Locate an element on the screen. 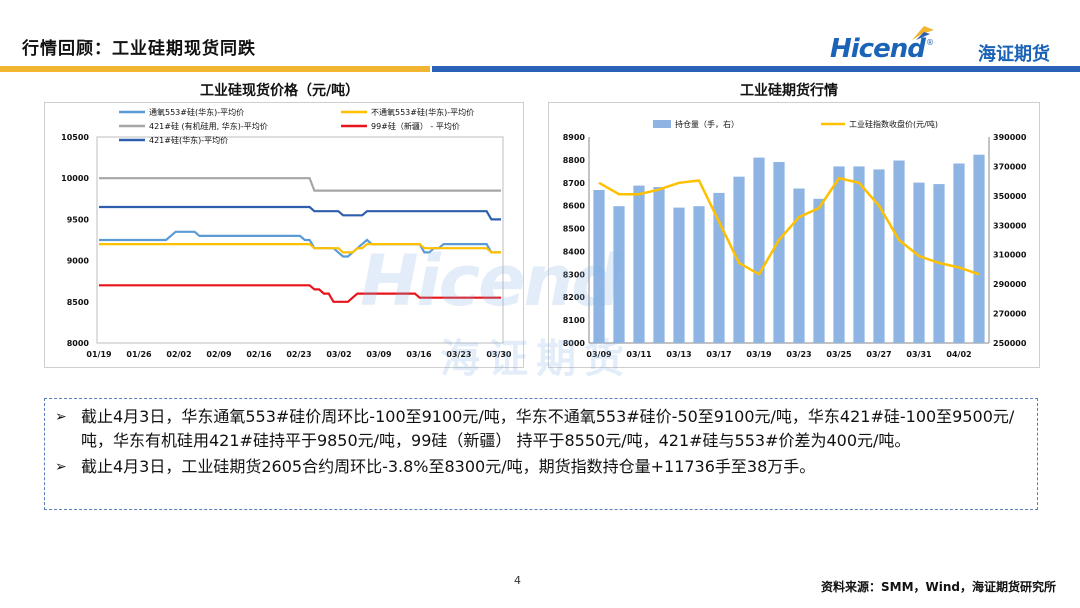  y-tick-label: 10000 is located at coordinates (75, 178).